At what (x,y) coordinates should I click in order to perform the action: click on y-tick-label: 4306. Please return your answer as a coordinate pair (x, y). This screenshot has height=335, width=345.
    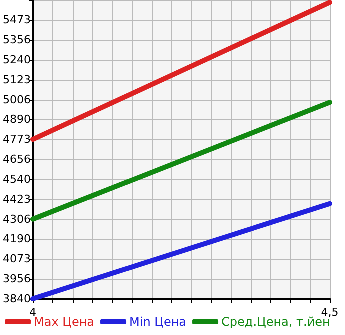
    Looking at the image, I should click on (16, 219).